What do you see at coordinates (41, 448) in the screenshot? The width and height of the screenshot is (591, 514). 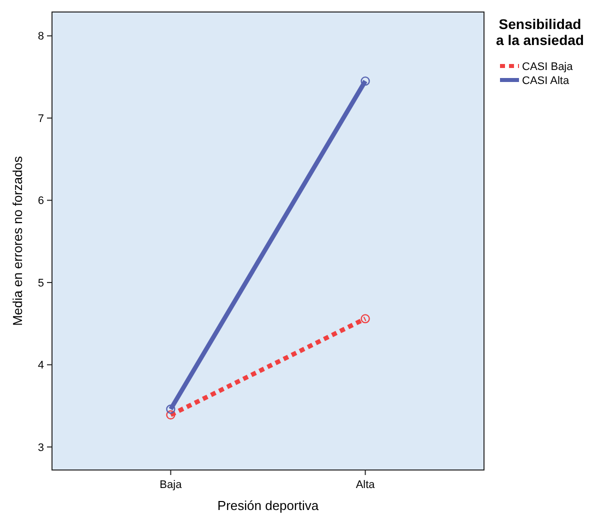 I see `y-tick-label: 3` at bounding box center [41, 448].